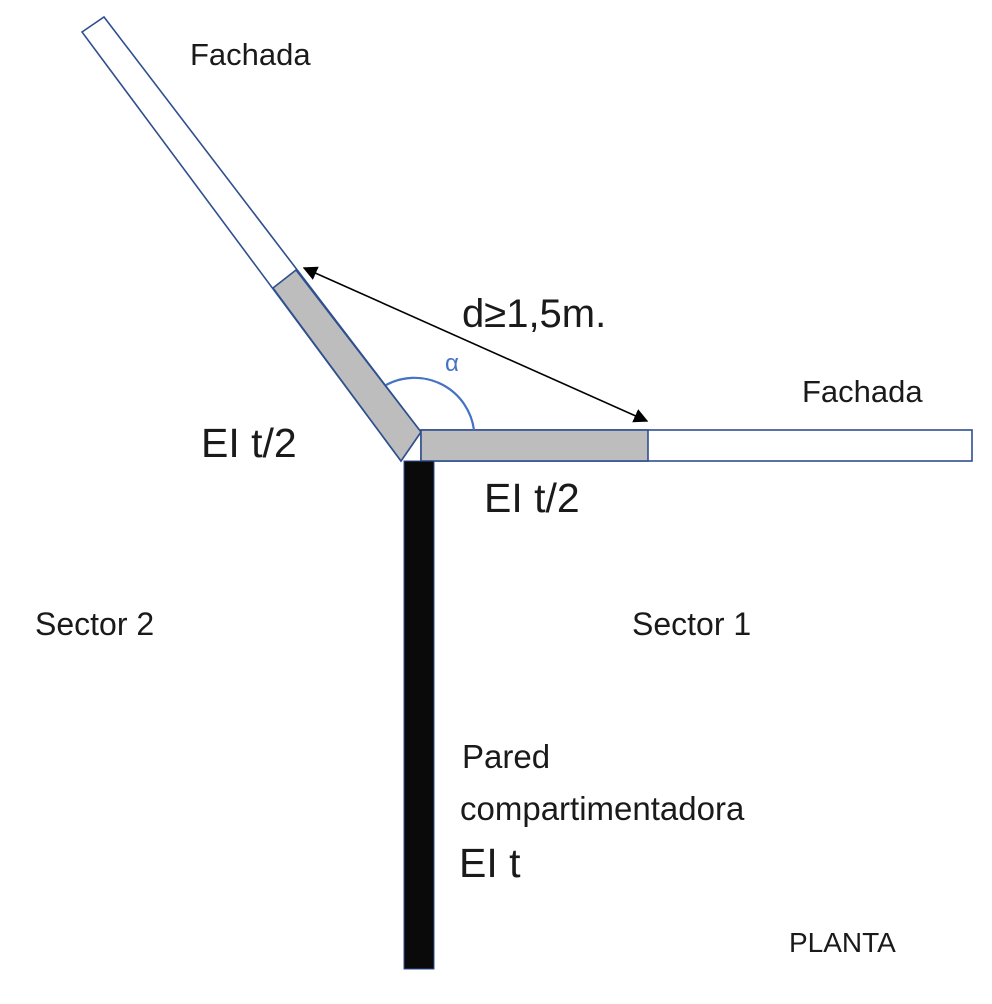 The width and height of the screenshot is (992, 1004). I want to click on distance-label: d≥1,5m., so click(534, 314).